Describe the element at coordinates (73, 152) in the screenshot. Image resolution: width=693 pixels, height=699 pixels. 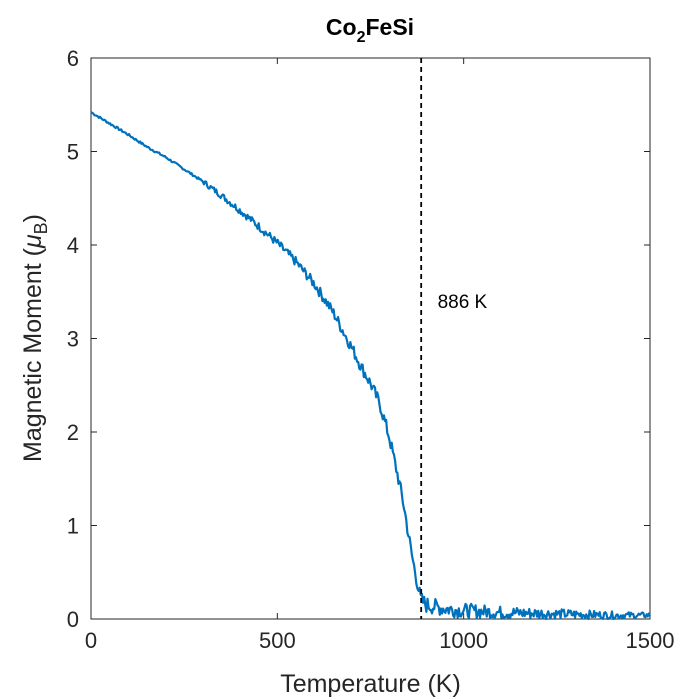
I see `y-tick-label: 5` at that location.